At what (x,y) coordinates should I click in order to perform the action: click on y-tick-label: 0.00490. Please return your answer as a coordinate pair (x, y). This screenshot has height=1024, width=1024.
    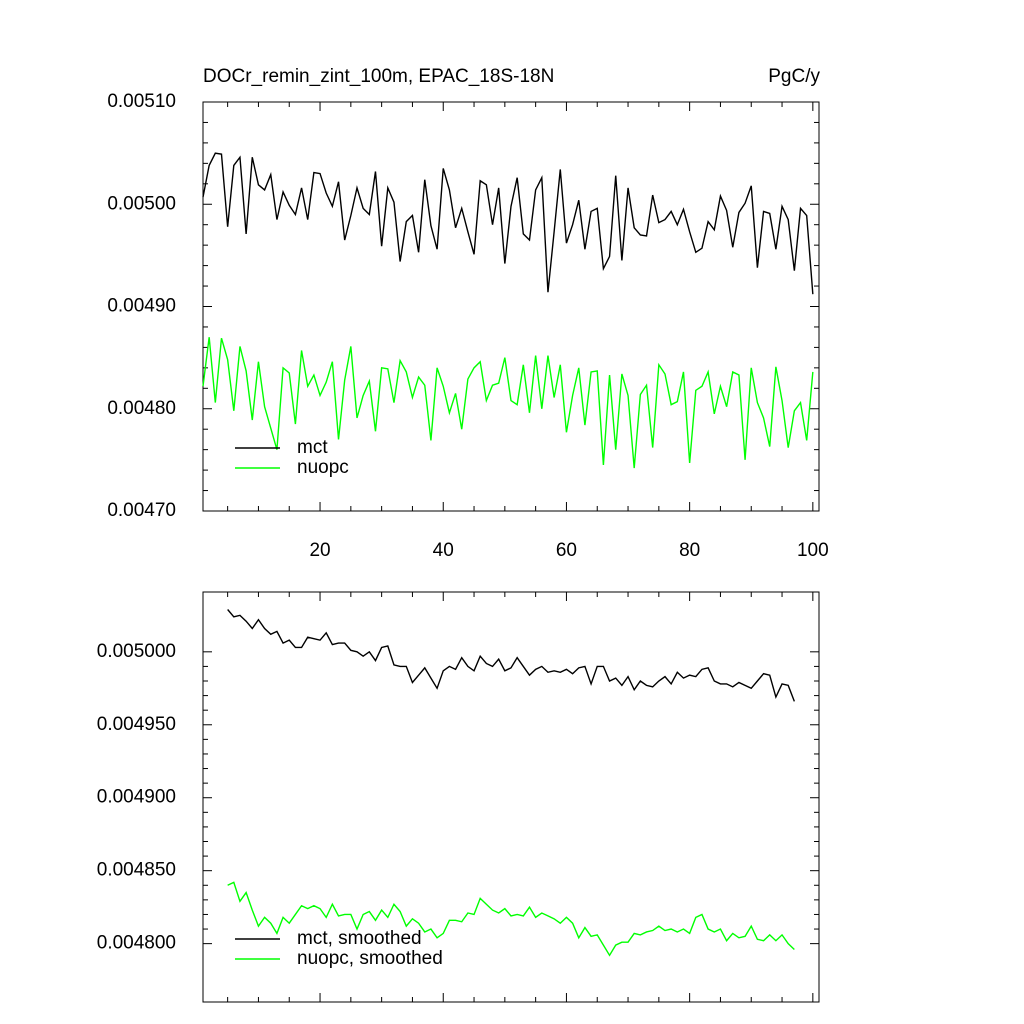
    Looking at the image, I should click on (141, 306).